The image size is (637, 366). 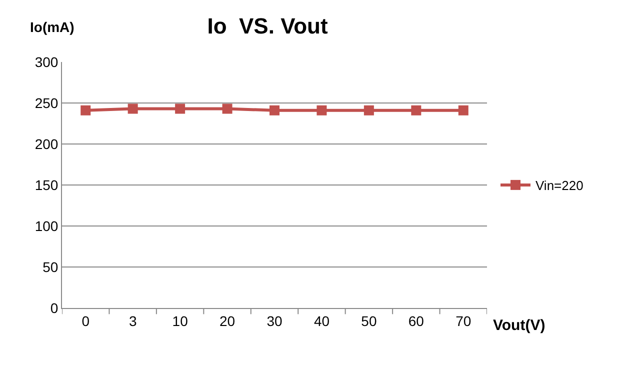 I want to click on y-tick-label: 50, so click(x=50, y=266).